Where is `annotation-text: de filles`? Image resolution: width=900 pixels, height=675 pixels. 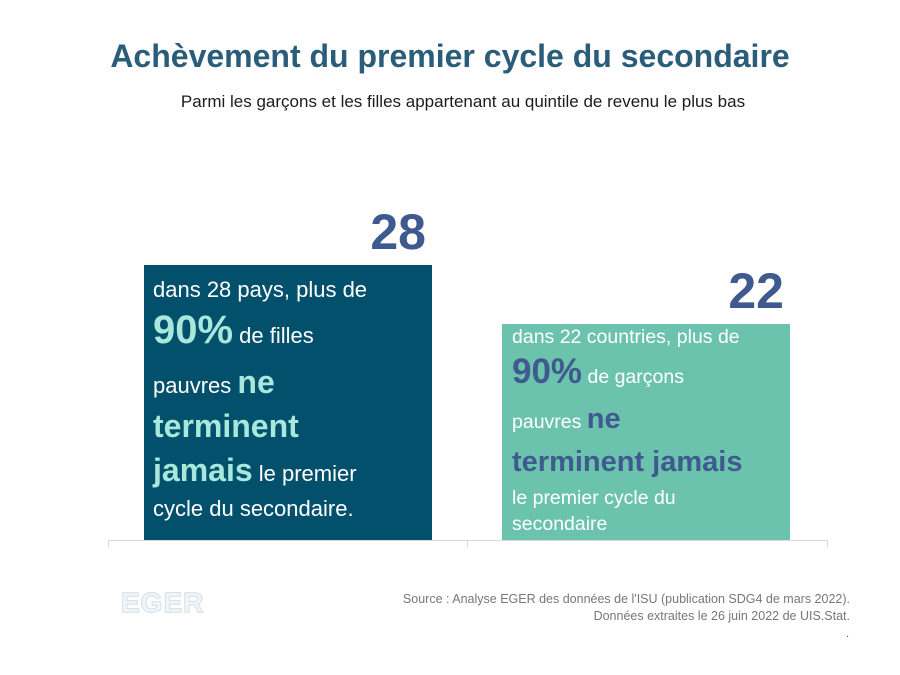
annotation-text: de filles is located at coordinates (273, 335).